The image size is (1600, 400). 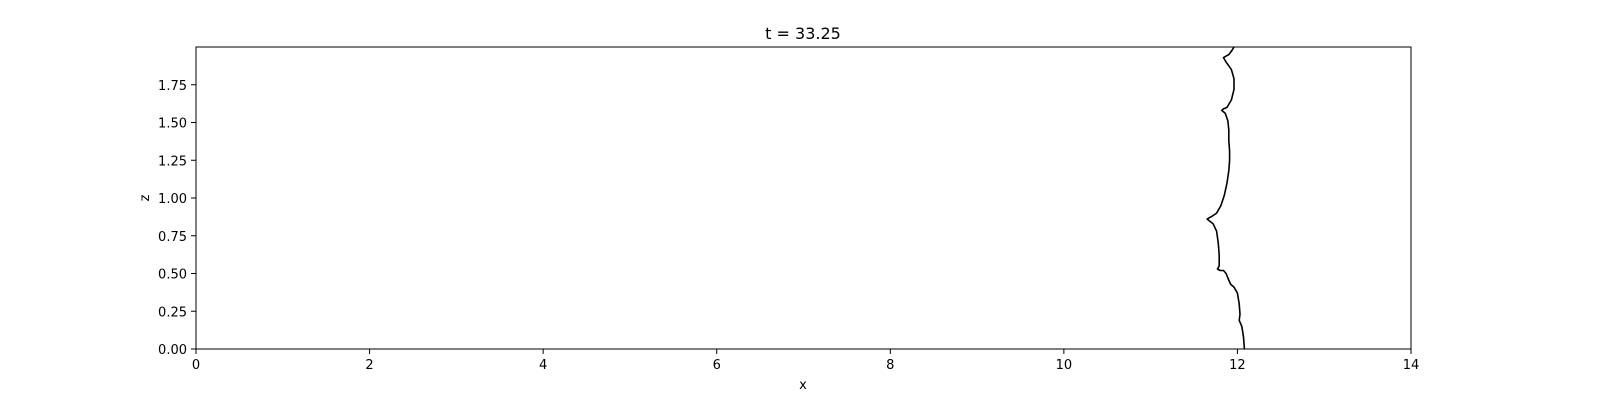 What do you see at coordinates (172, 312) in the screenshot?
I see `y-tick-label: 0.25` at bounding box center [172, 312].